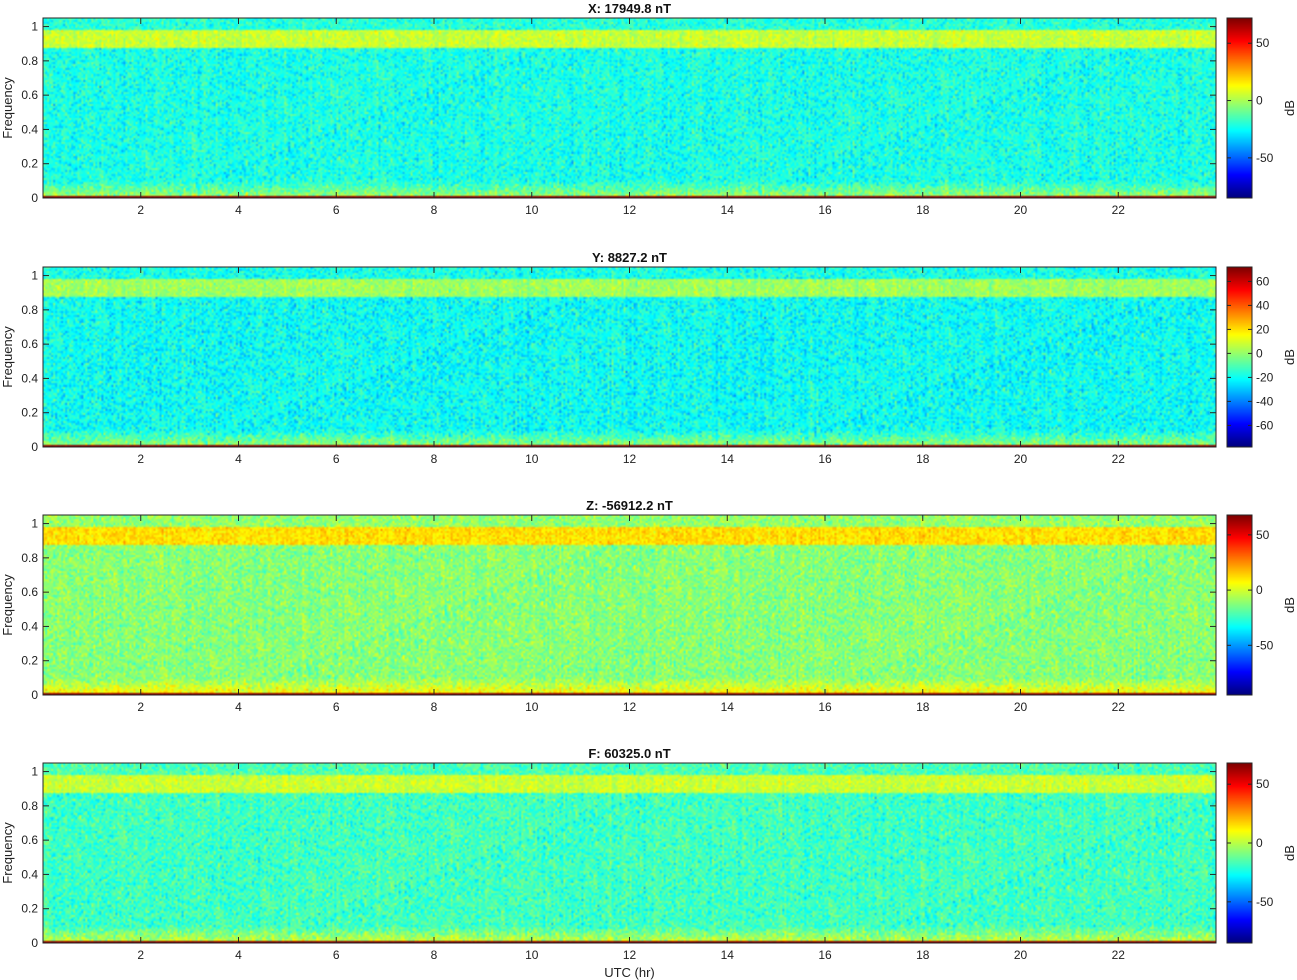  Describe the element at coordinates (1263, 329) in the screenshot. I see `colorbar-tick-label: 20` at that location.